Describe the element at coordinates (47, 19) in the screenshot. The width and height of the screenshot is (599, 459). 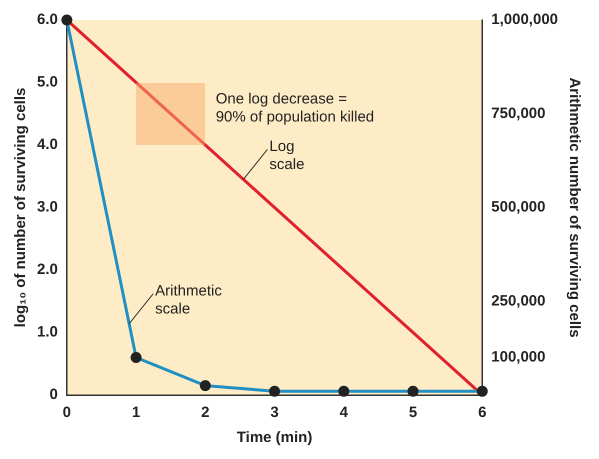
I see `y-tick-label: 6.0` at that location.